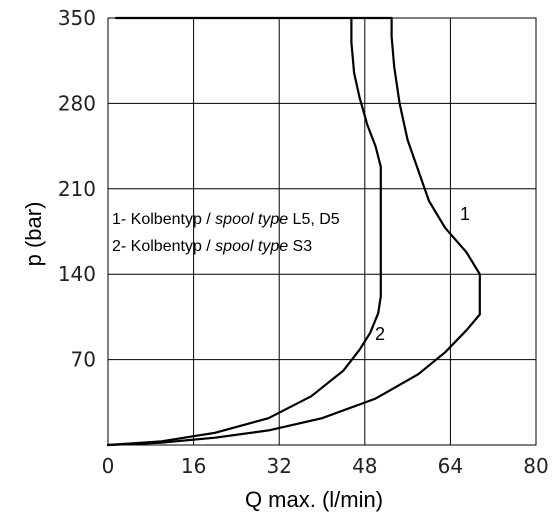 Image resolution: width=553 pixels, height=526 pixels. Describe the element at coordinates (226, 219) in the screenshot. I see `legend-entry-1: 1- Kolbentyp / spool type L5, D5` at that location.